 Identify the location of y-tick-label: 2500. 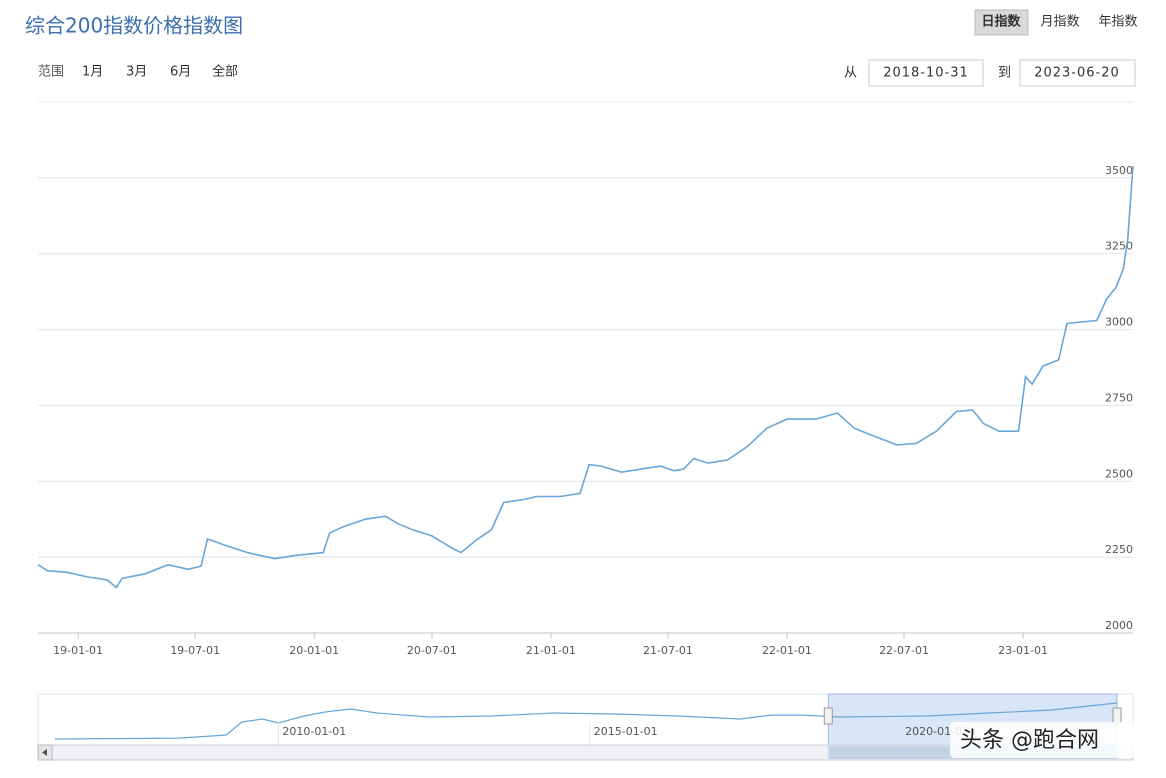
(1119, 473).